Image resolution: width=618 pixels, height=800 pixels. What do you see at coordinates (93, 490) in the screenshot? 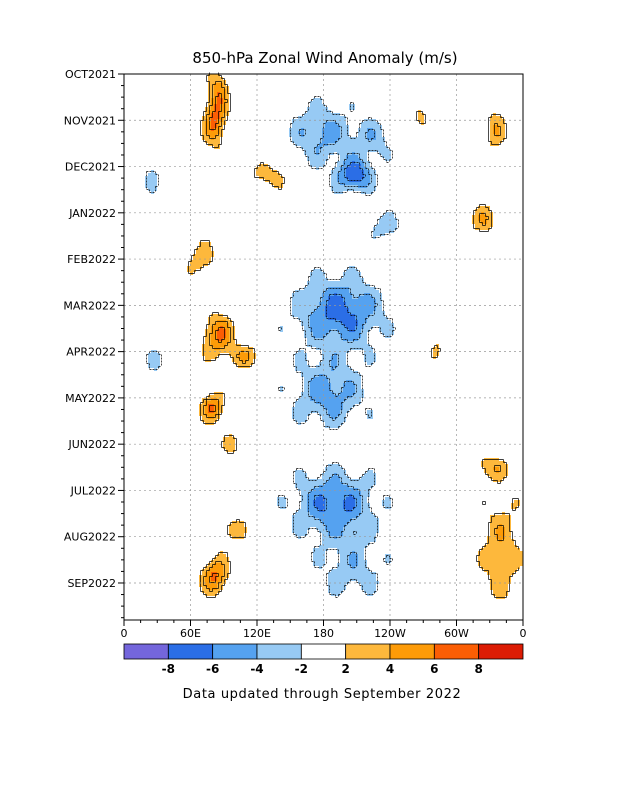
I see `y-tick-label-9: JUL2022` at bounding box center [93, 490].